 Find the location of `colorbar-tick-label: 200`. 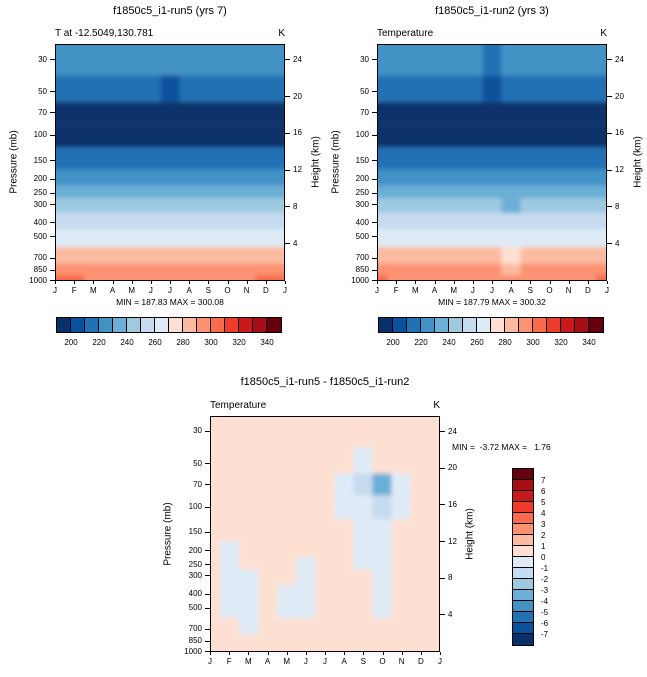

colorbar-tick-label: 200 is located at coordinates (393, 342).